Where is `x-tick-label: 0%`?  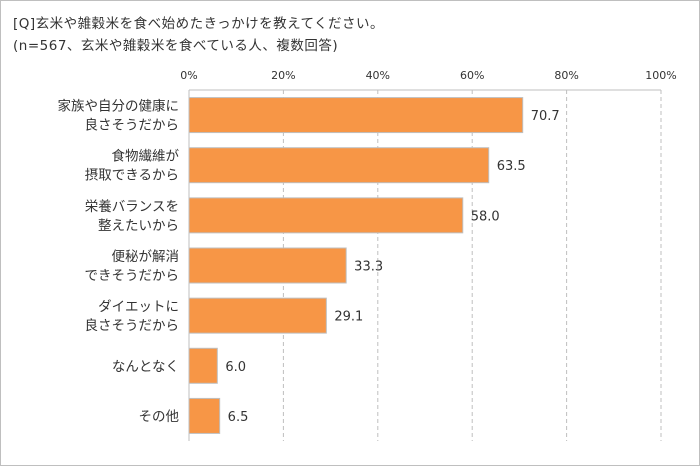
x-tick-label: 0% is located at coordinates (188, 75).